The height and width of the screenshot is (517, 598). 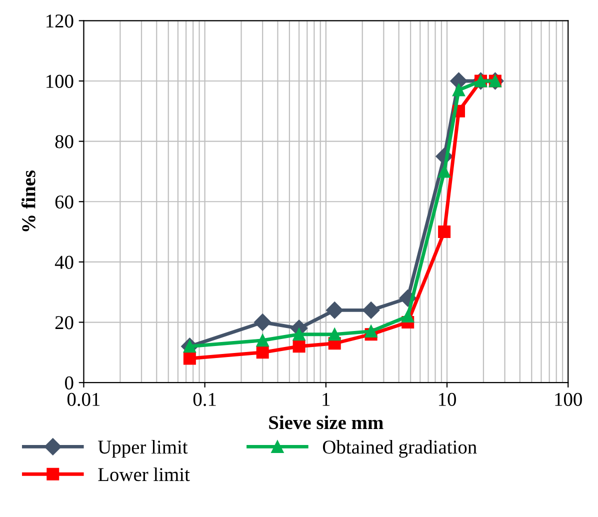 I want to click on legend-label: Upper limit, so click(x=143, y=449).